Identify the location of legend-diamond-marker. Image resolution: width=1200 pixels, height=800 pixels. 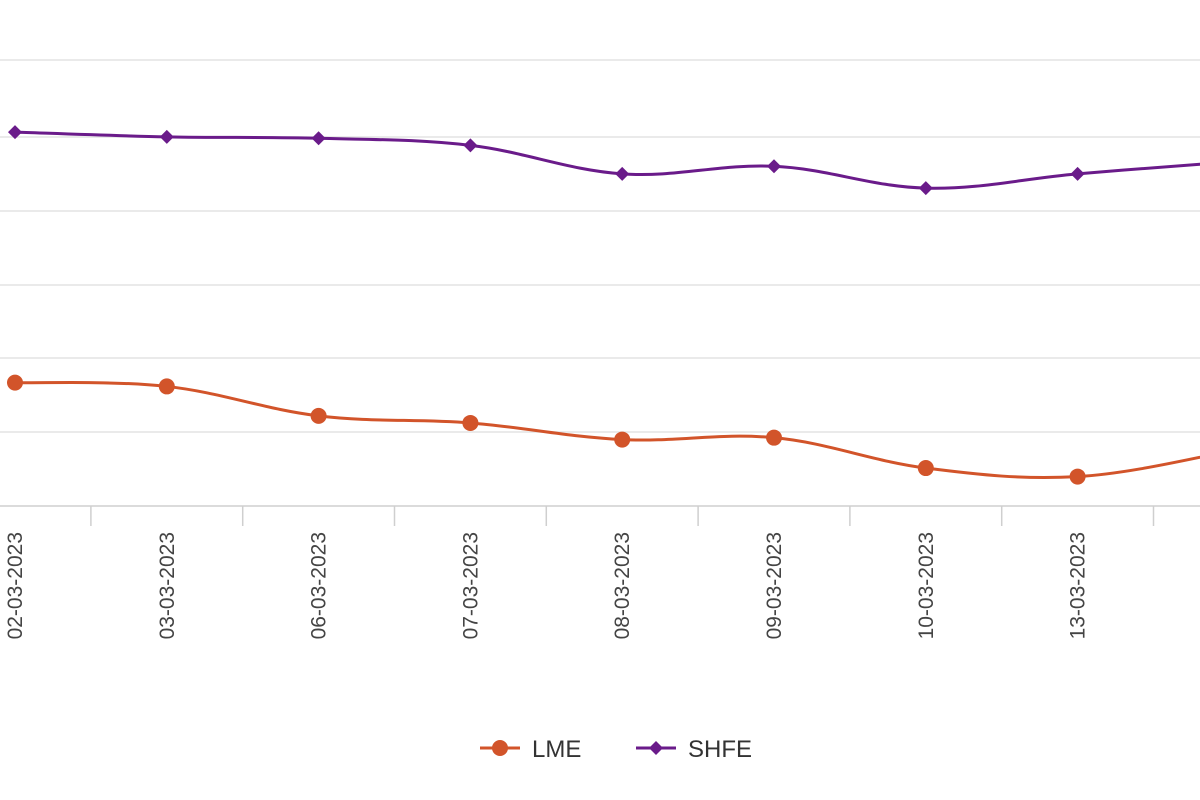
(656, 748).